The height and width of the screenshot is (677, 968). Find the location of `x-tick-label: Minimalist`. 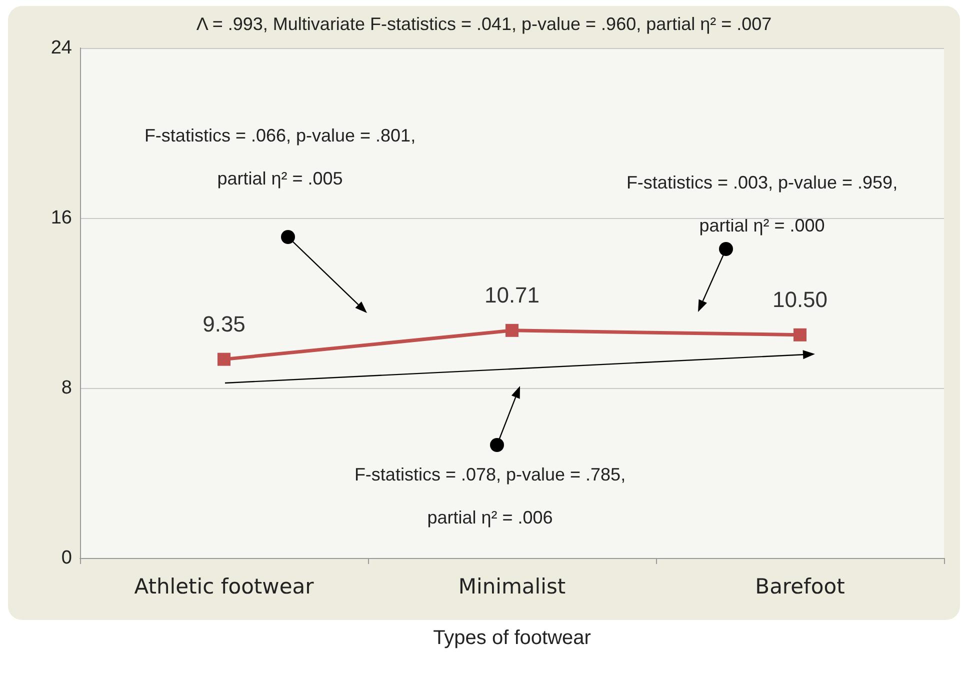

x-tick-label: Minimalist is located at coordinates (512, 586).